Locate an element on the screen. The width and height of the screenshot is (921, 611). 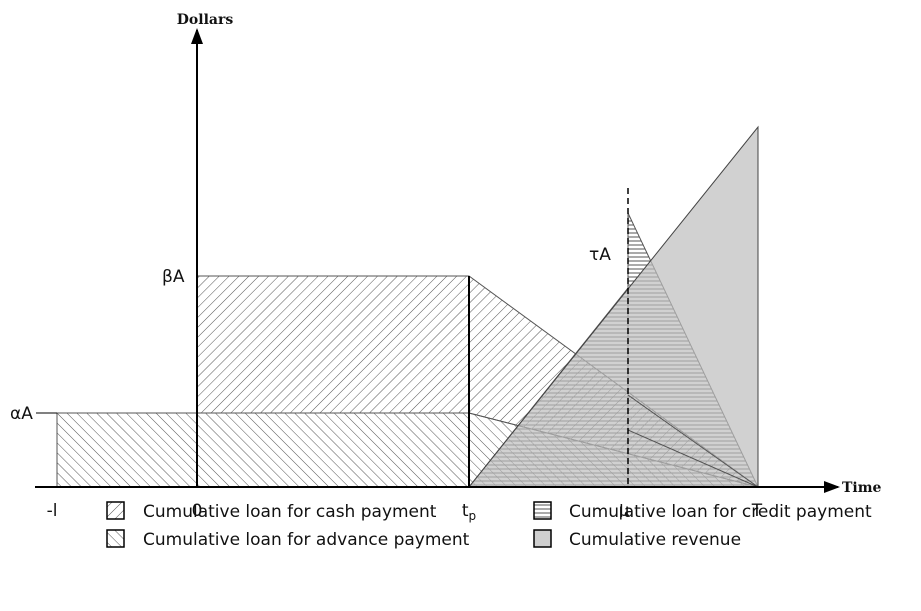
y-label: βA is located at coordinates (173, 277).